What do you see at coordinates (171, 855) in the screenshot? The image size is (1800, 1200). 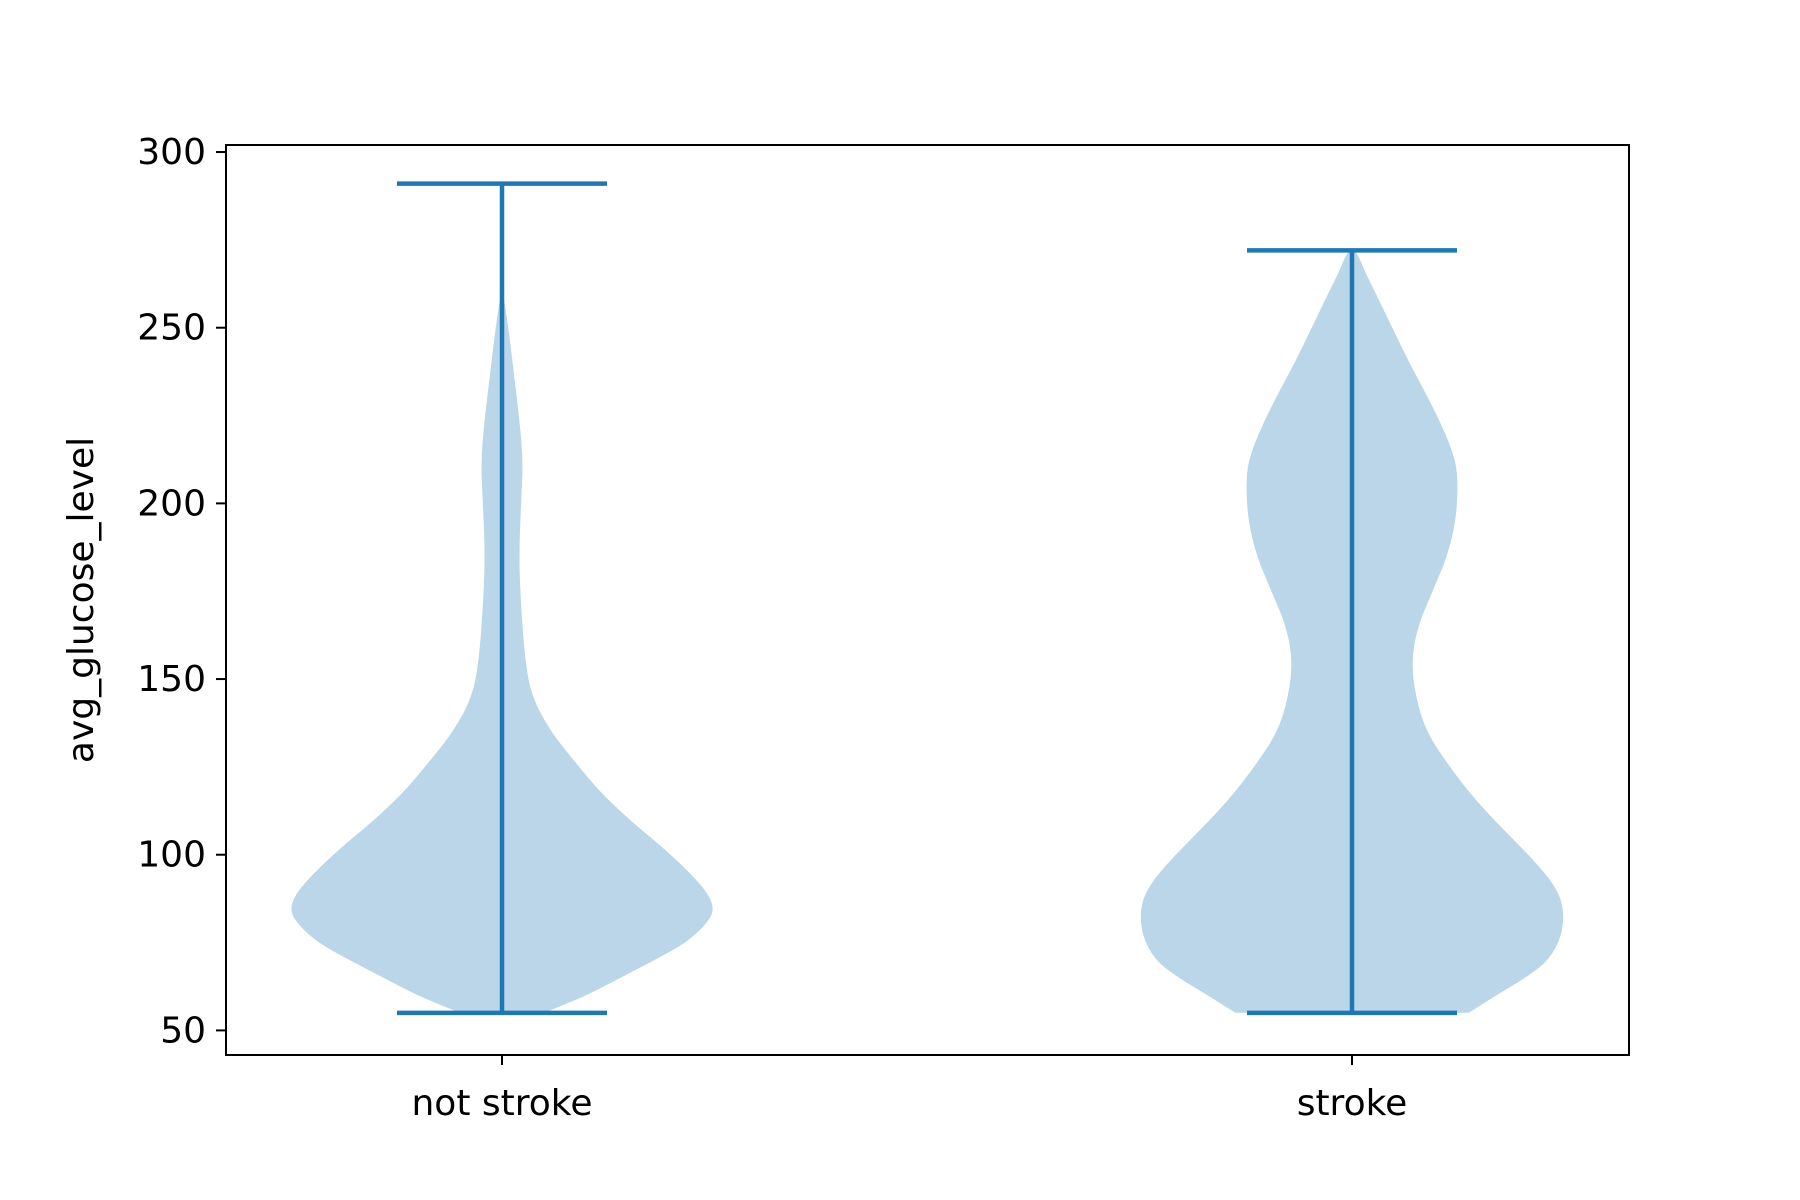 I see `y-tick-label: 100` at bounding box center [171, 855].